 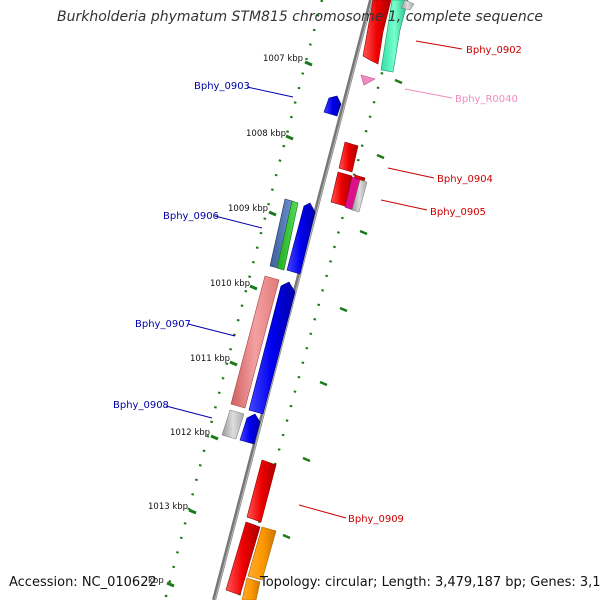 What do you see at coordinates (458, 212) in the screenshot?
I see `label-bphy-0905: Bphy_0905` at bounding box center [458, 212].